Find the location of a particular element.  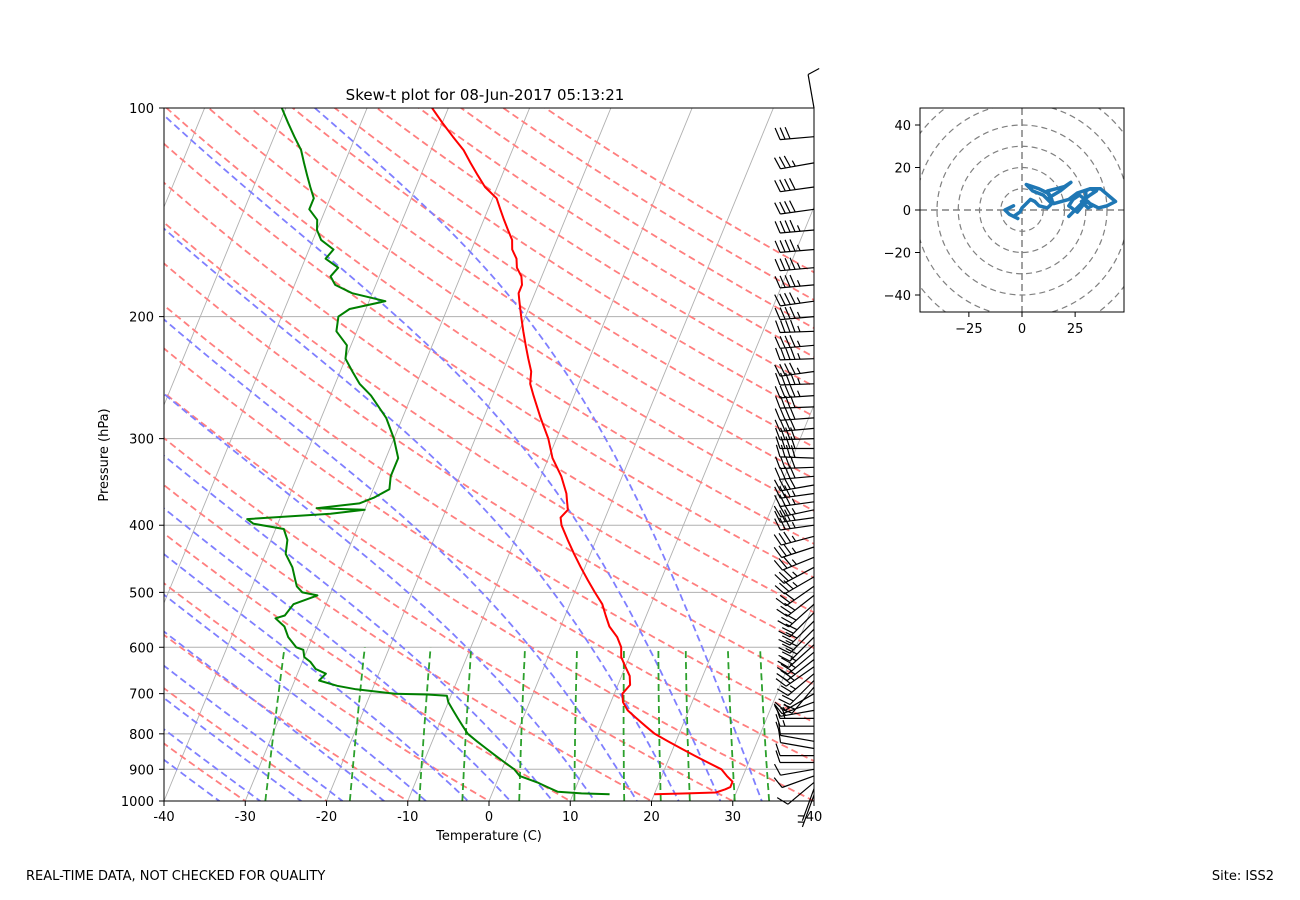

isotherm-line is located at coordinates (773, 701).